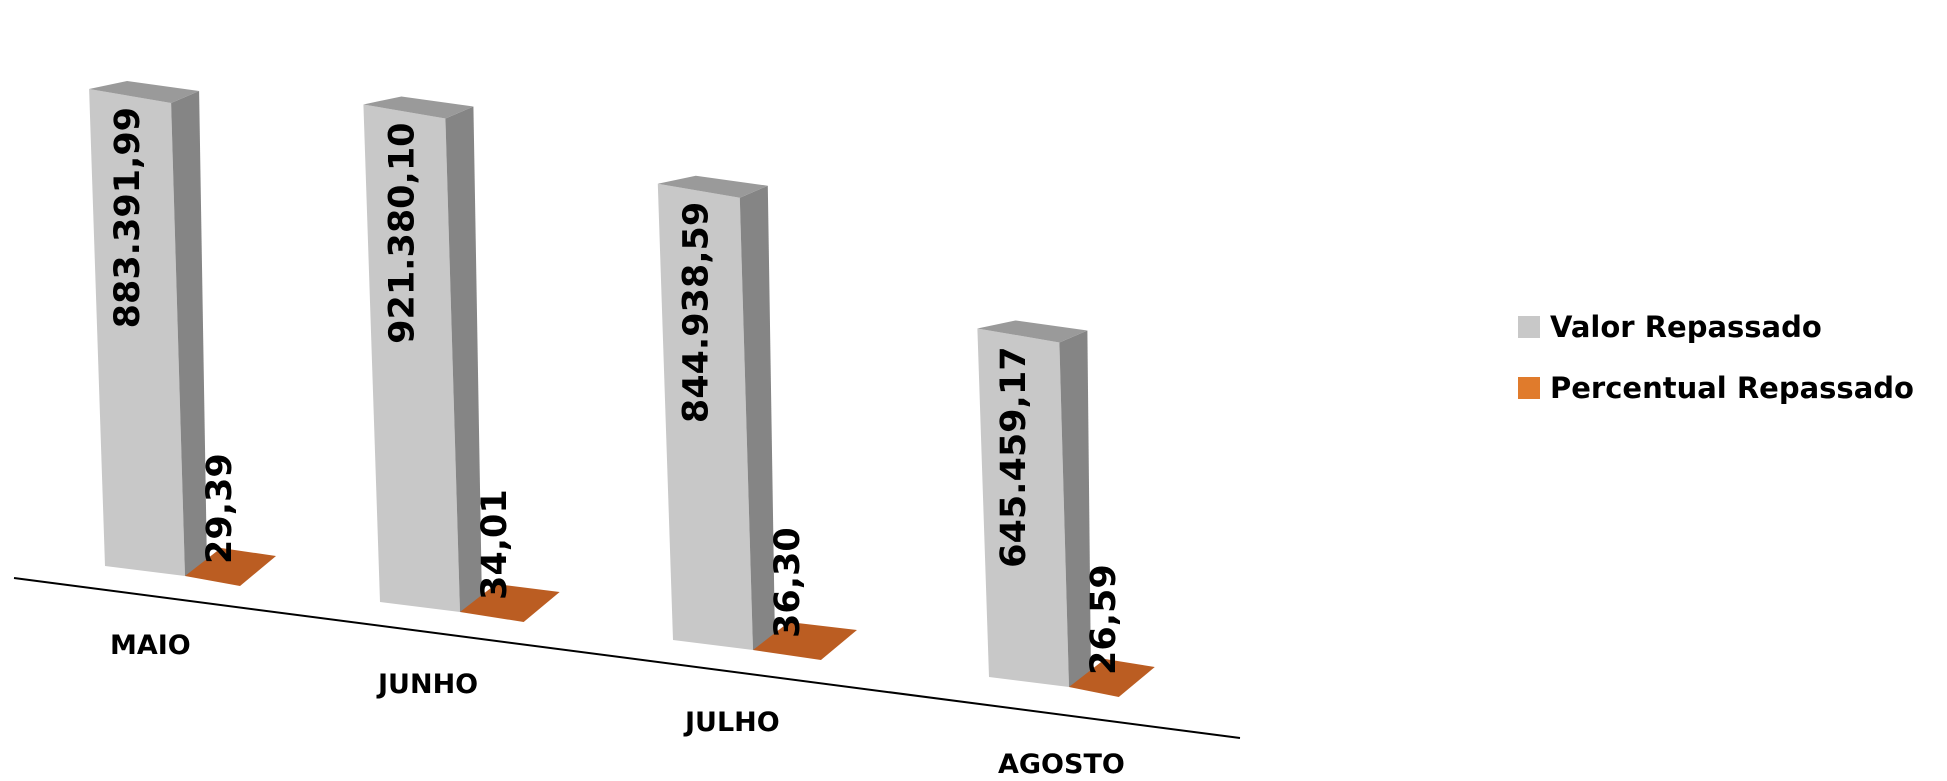 The image size is (1947, 781). I want to click on bar-valor-side-junho, so click(463, 359).